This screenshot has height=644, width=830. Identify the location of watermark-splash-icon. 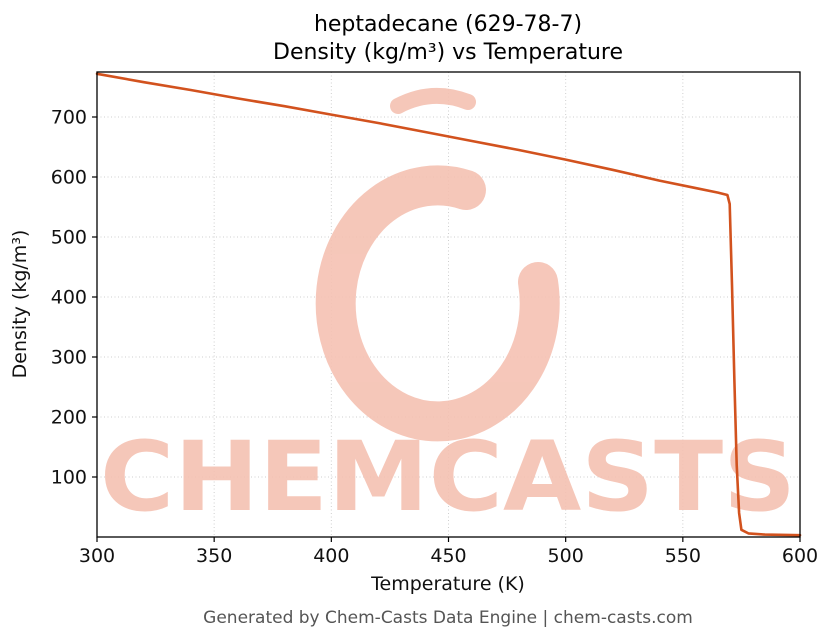
(433, 100).